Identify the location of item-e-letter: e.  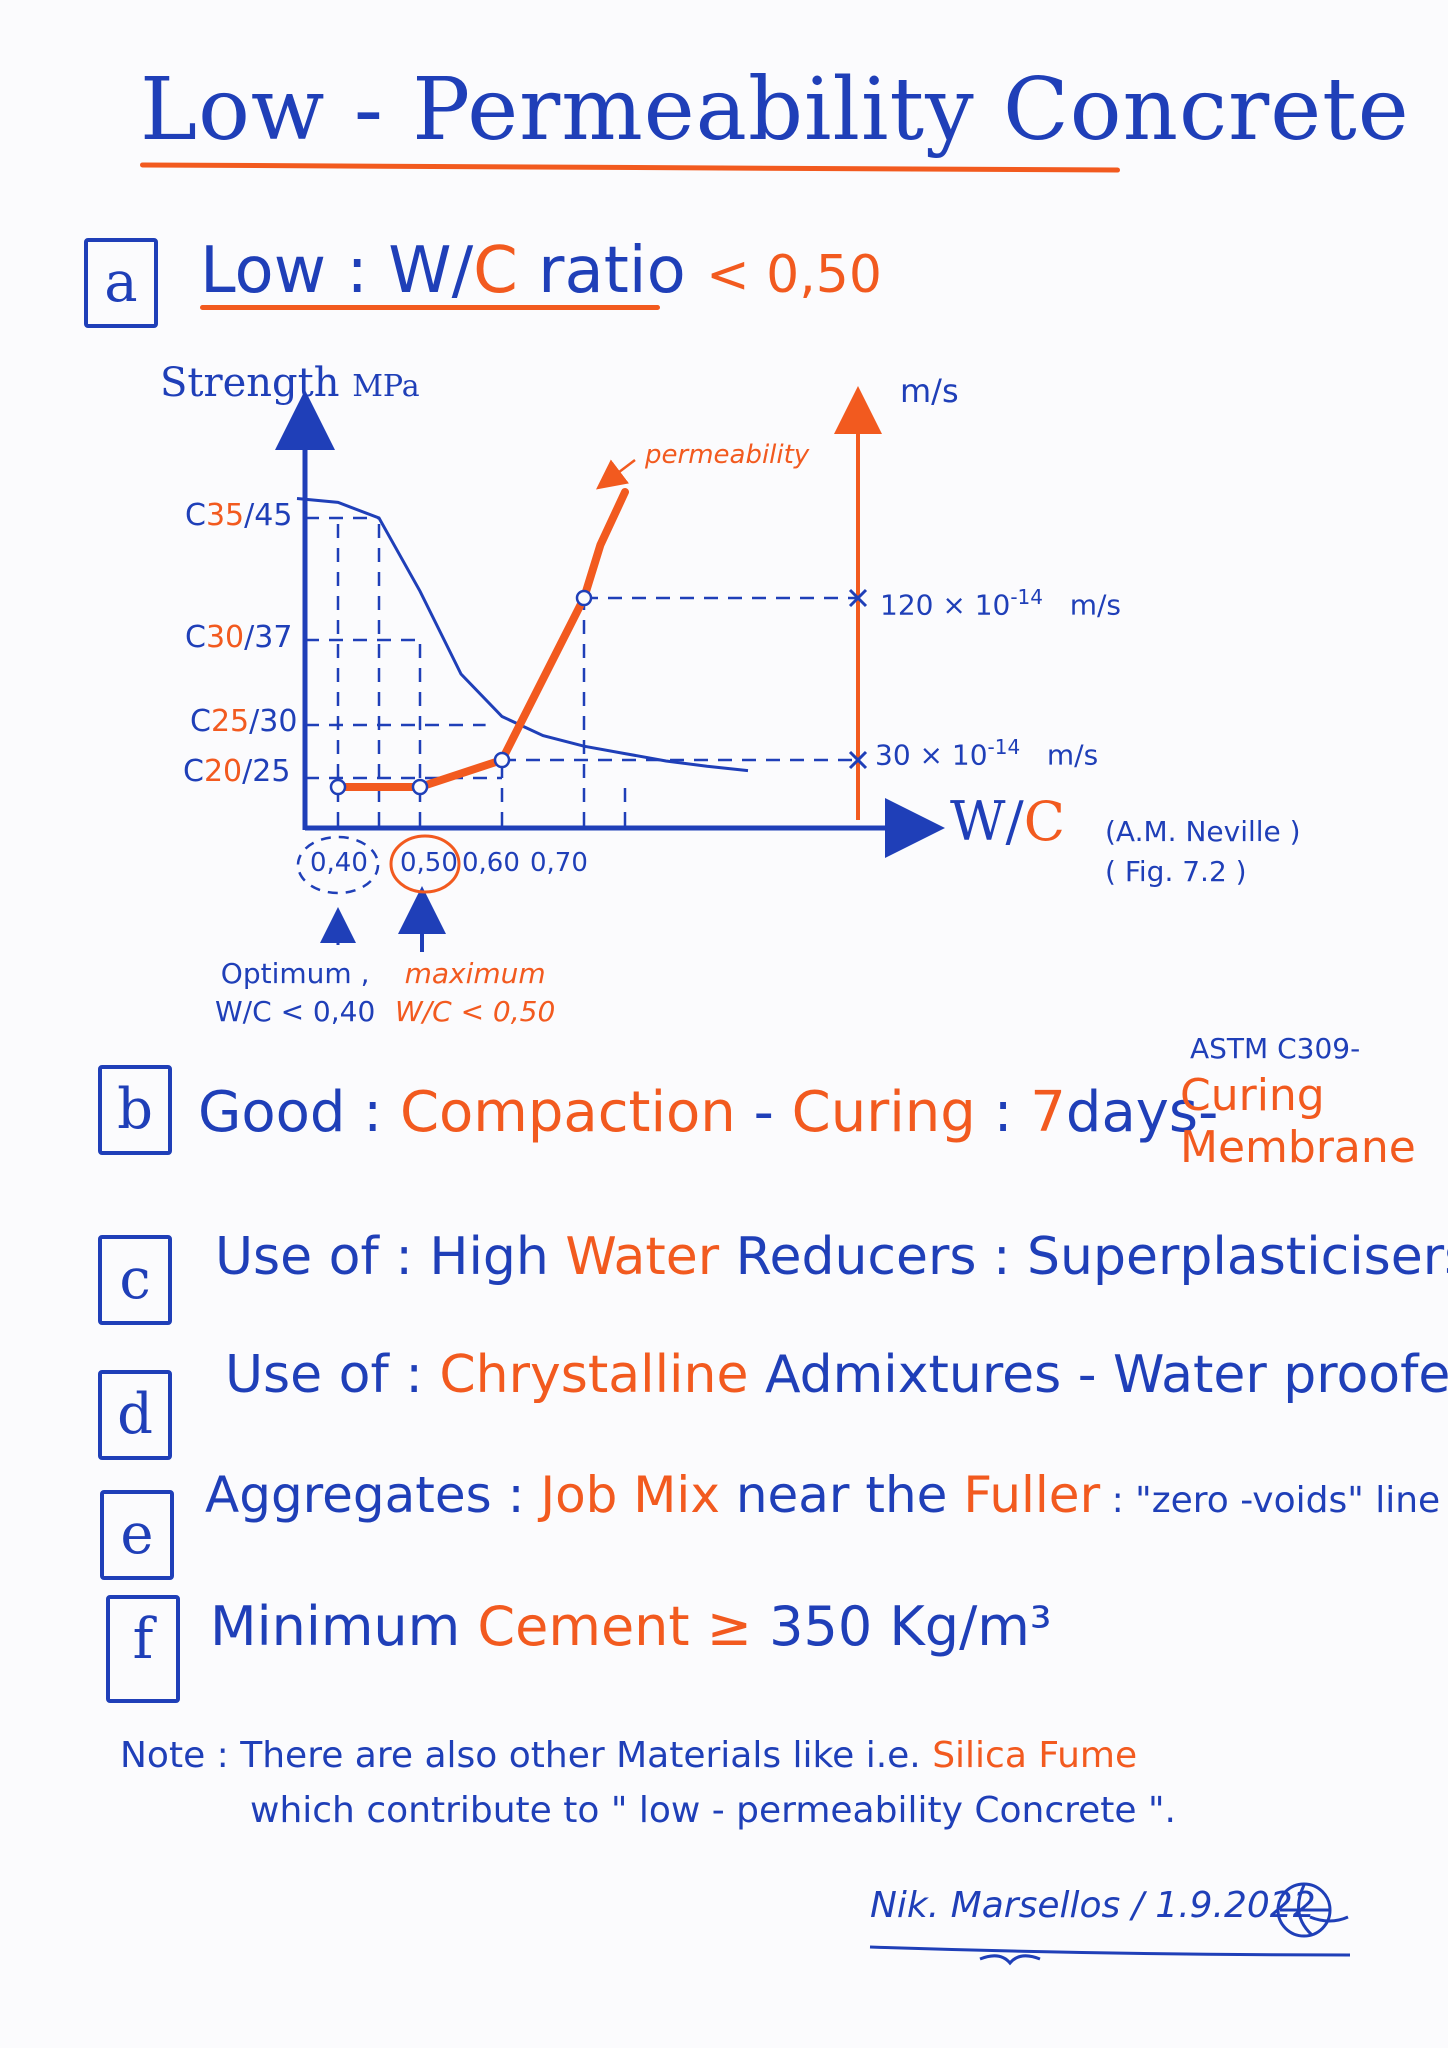
(137, 1535).